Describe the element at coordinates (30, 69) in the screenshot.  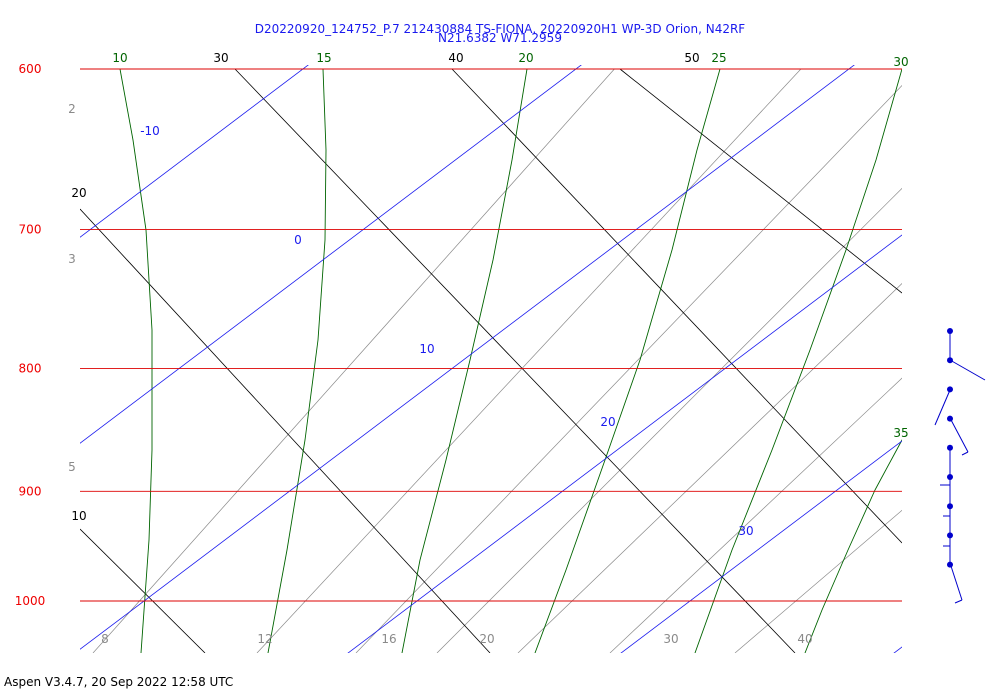
I see `isobar-label: 600` at that location.